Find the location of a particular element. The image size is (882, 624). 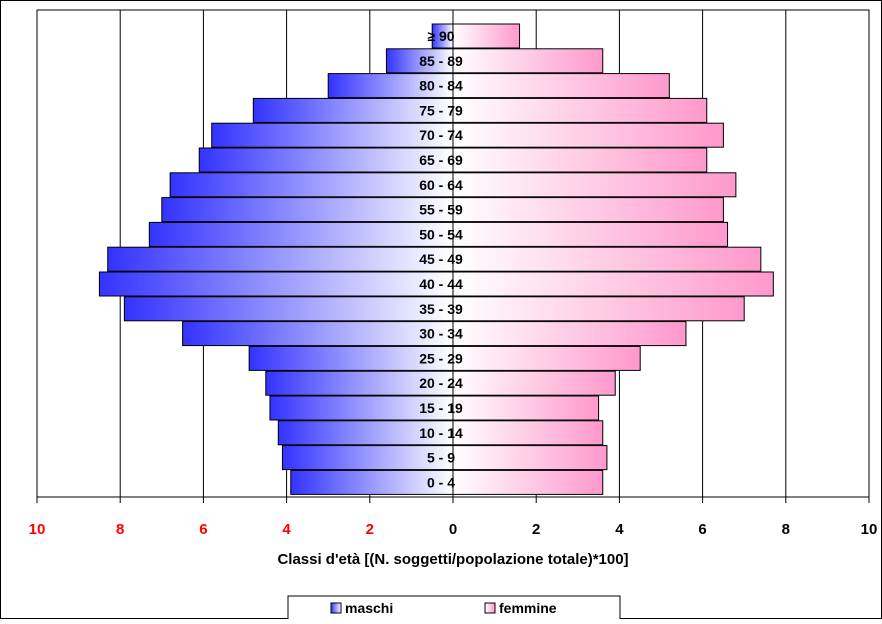

x-tick-label-5: 0 is located at coordinates (453, 529).